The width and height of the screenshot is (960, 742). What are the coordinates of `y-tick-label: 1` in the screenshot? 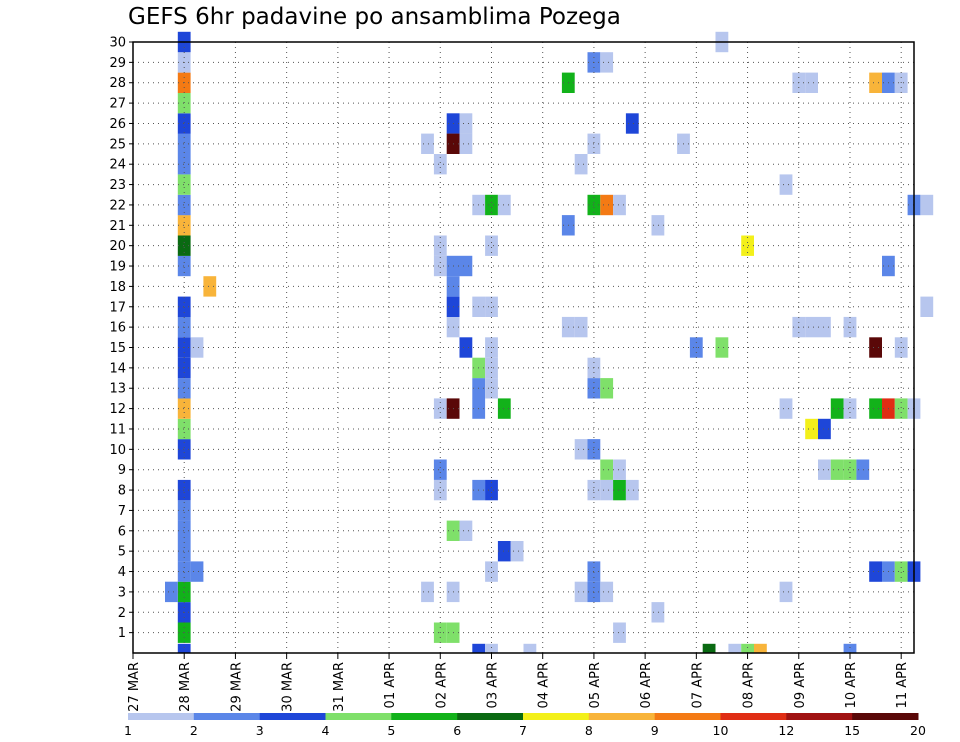 It's located at (122, 633).